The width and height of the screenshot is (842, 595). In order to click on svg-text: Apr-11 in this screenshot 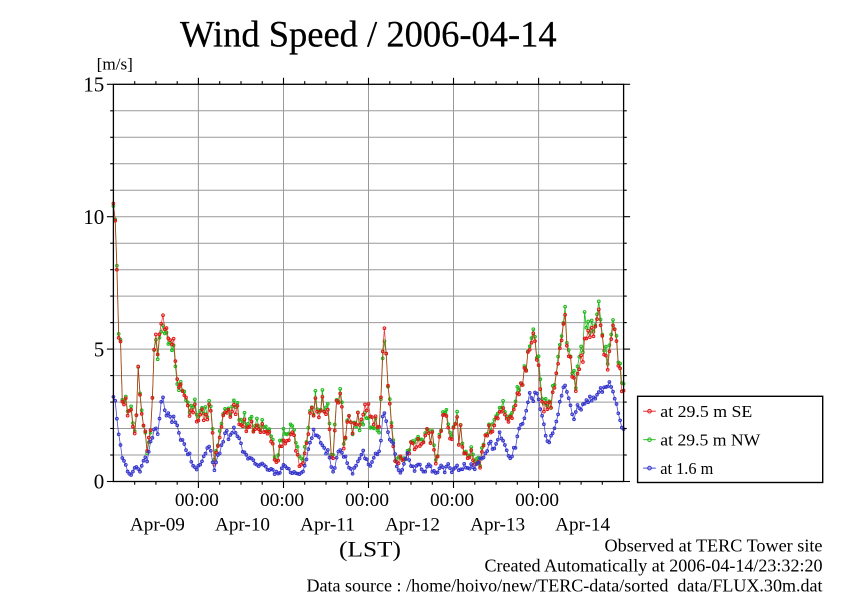, I will do `click(327, 525)`.